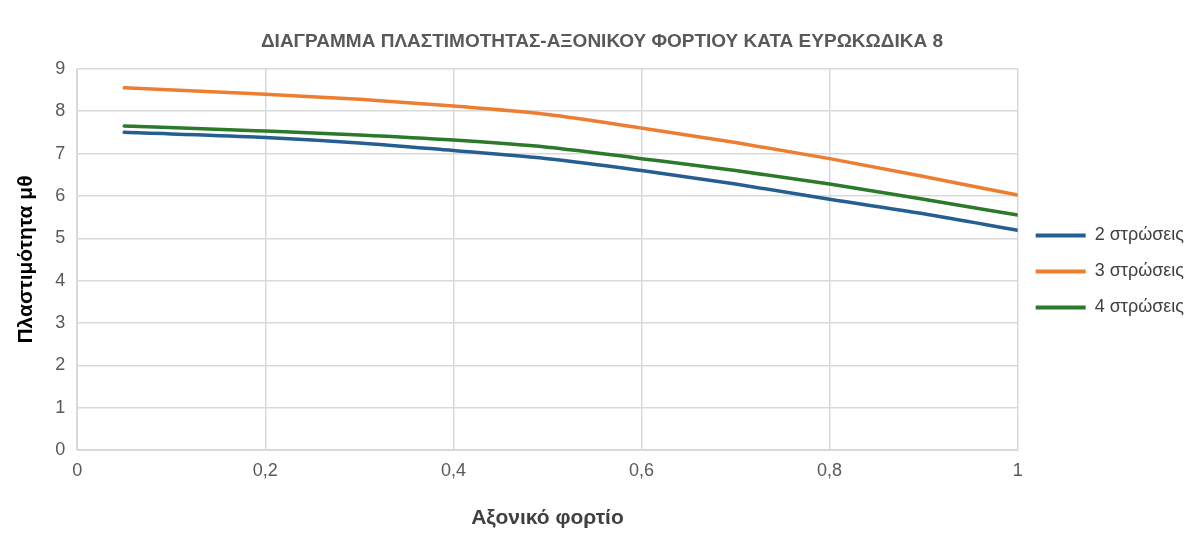 This screenshot has height=539, width=1204. I want to click on legend-label: 2 στρώσεις, so click(1139, 234).